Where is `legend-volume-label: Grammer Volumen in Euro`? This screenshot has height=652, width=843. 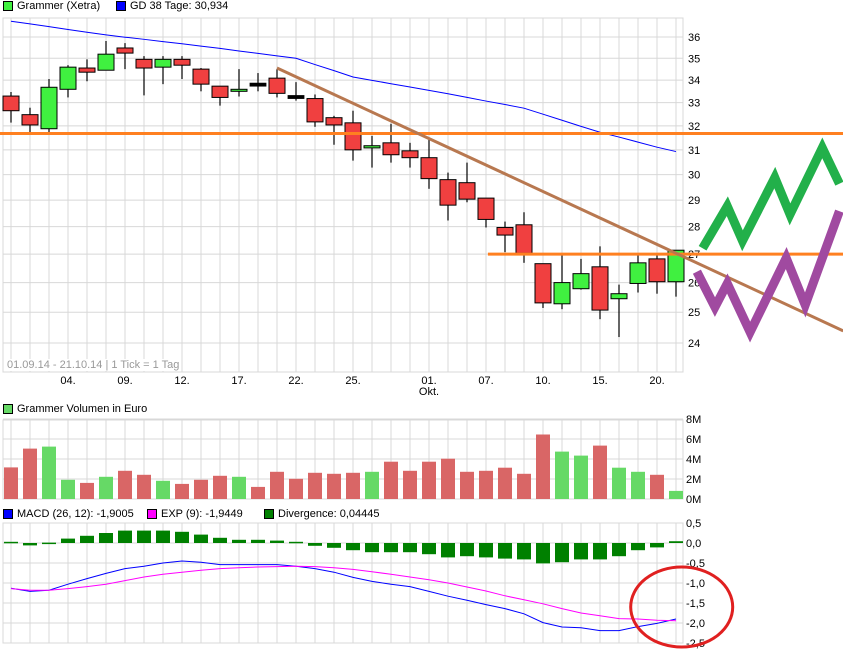
legend-volume-label: Grammer Volumen in Euro is located at coordinates (82, 409).